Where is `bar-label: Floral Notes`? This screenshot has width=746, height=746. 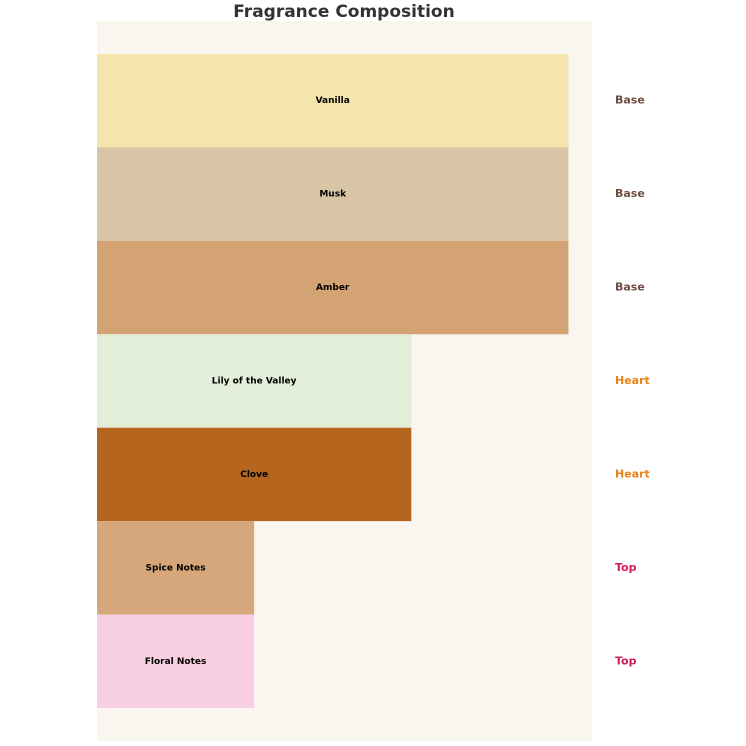 bar-label: Floral Notes is located at coordinates (176, 662).